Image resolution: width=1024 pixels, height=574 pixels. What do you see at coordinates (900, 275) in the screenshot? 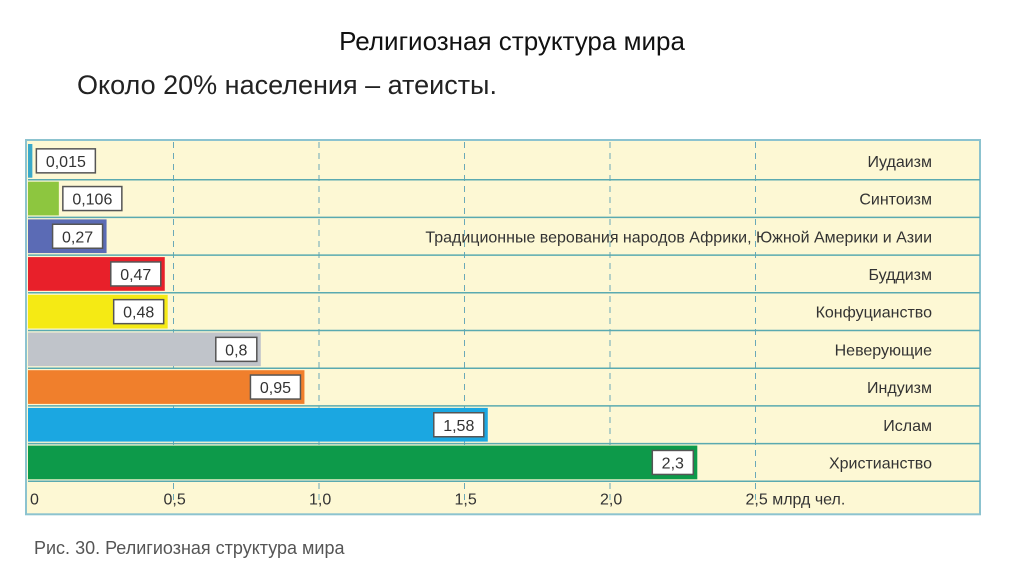
I see `category-label: Буддизм` at bounding box center [900, 275].